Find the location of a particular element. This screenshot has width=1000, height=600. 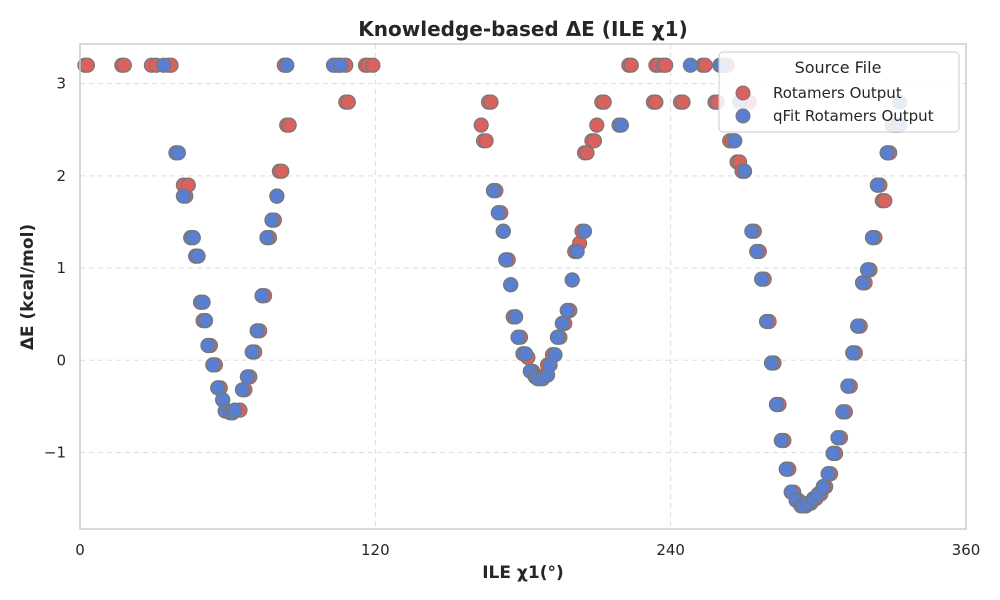

y-tick-label: 2 is located at coordinates (61, 176).